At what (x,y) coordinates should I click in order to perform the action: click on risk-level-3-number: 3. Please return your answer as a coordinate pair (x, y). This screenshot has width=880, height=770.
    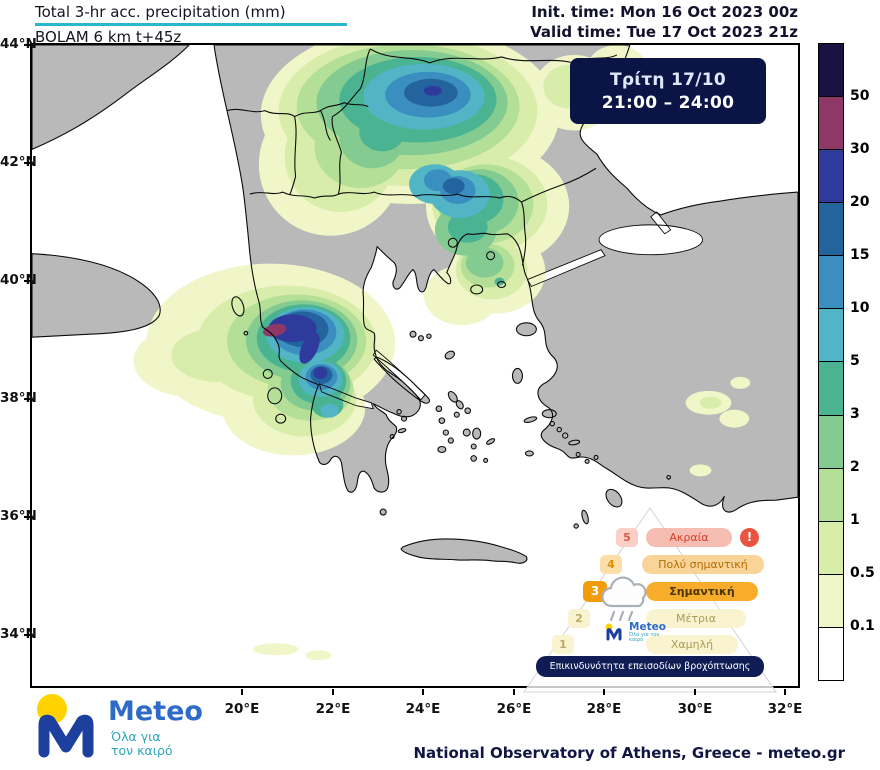
    Looking at the image, I should click on (595, 591).